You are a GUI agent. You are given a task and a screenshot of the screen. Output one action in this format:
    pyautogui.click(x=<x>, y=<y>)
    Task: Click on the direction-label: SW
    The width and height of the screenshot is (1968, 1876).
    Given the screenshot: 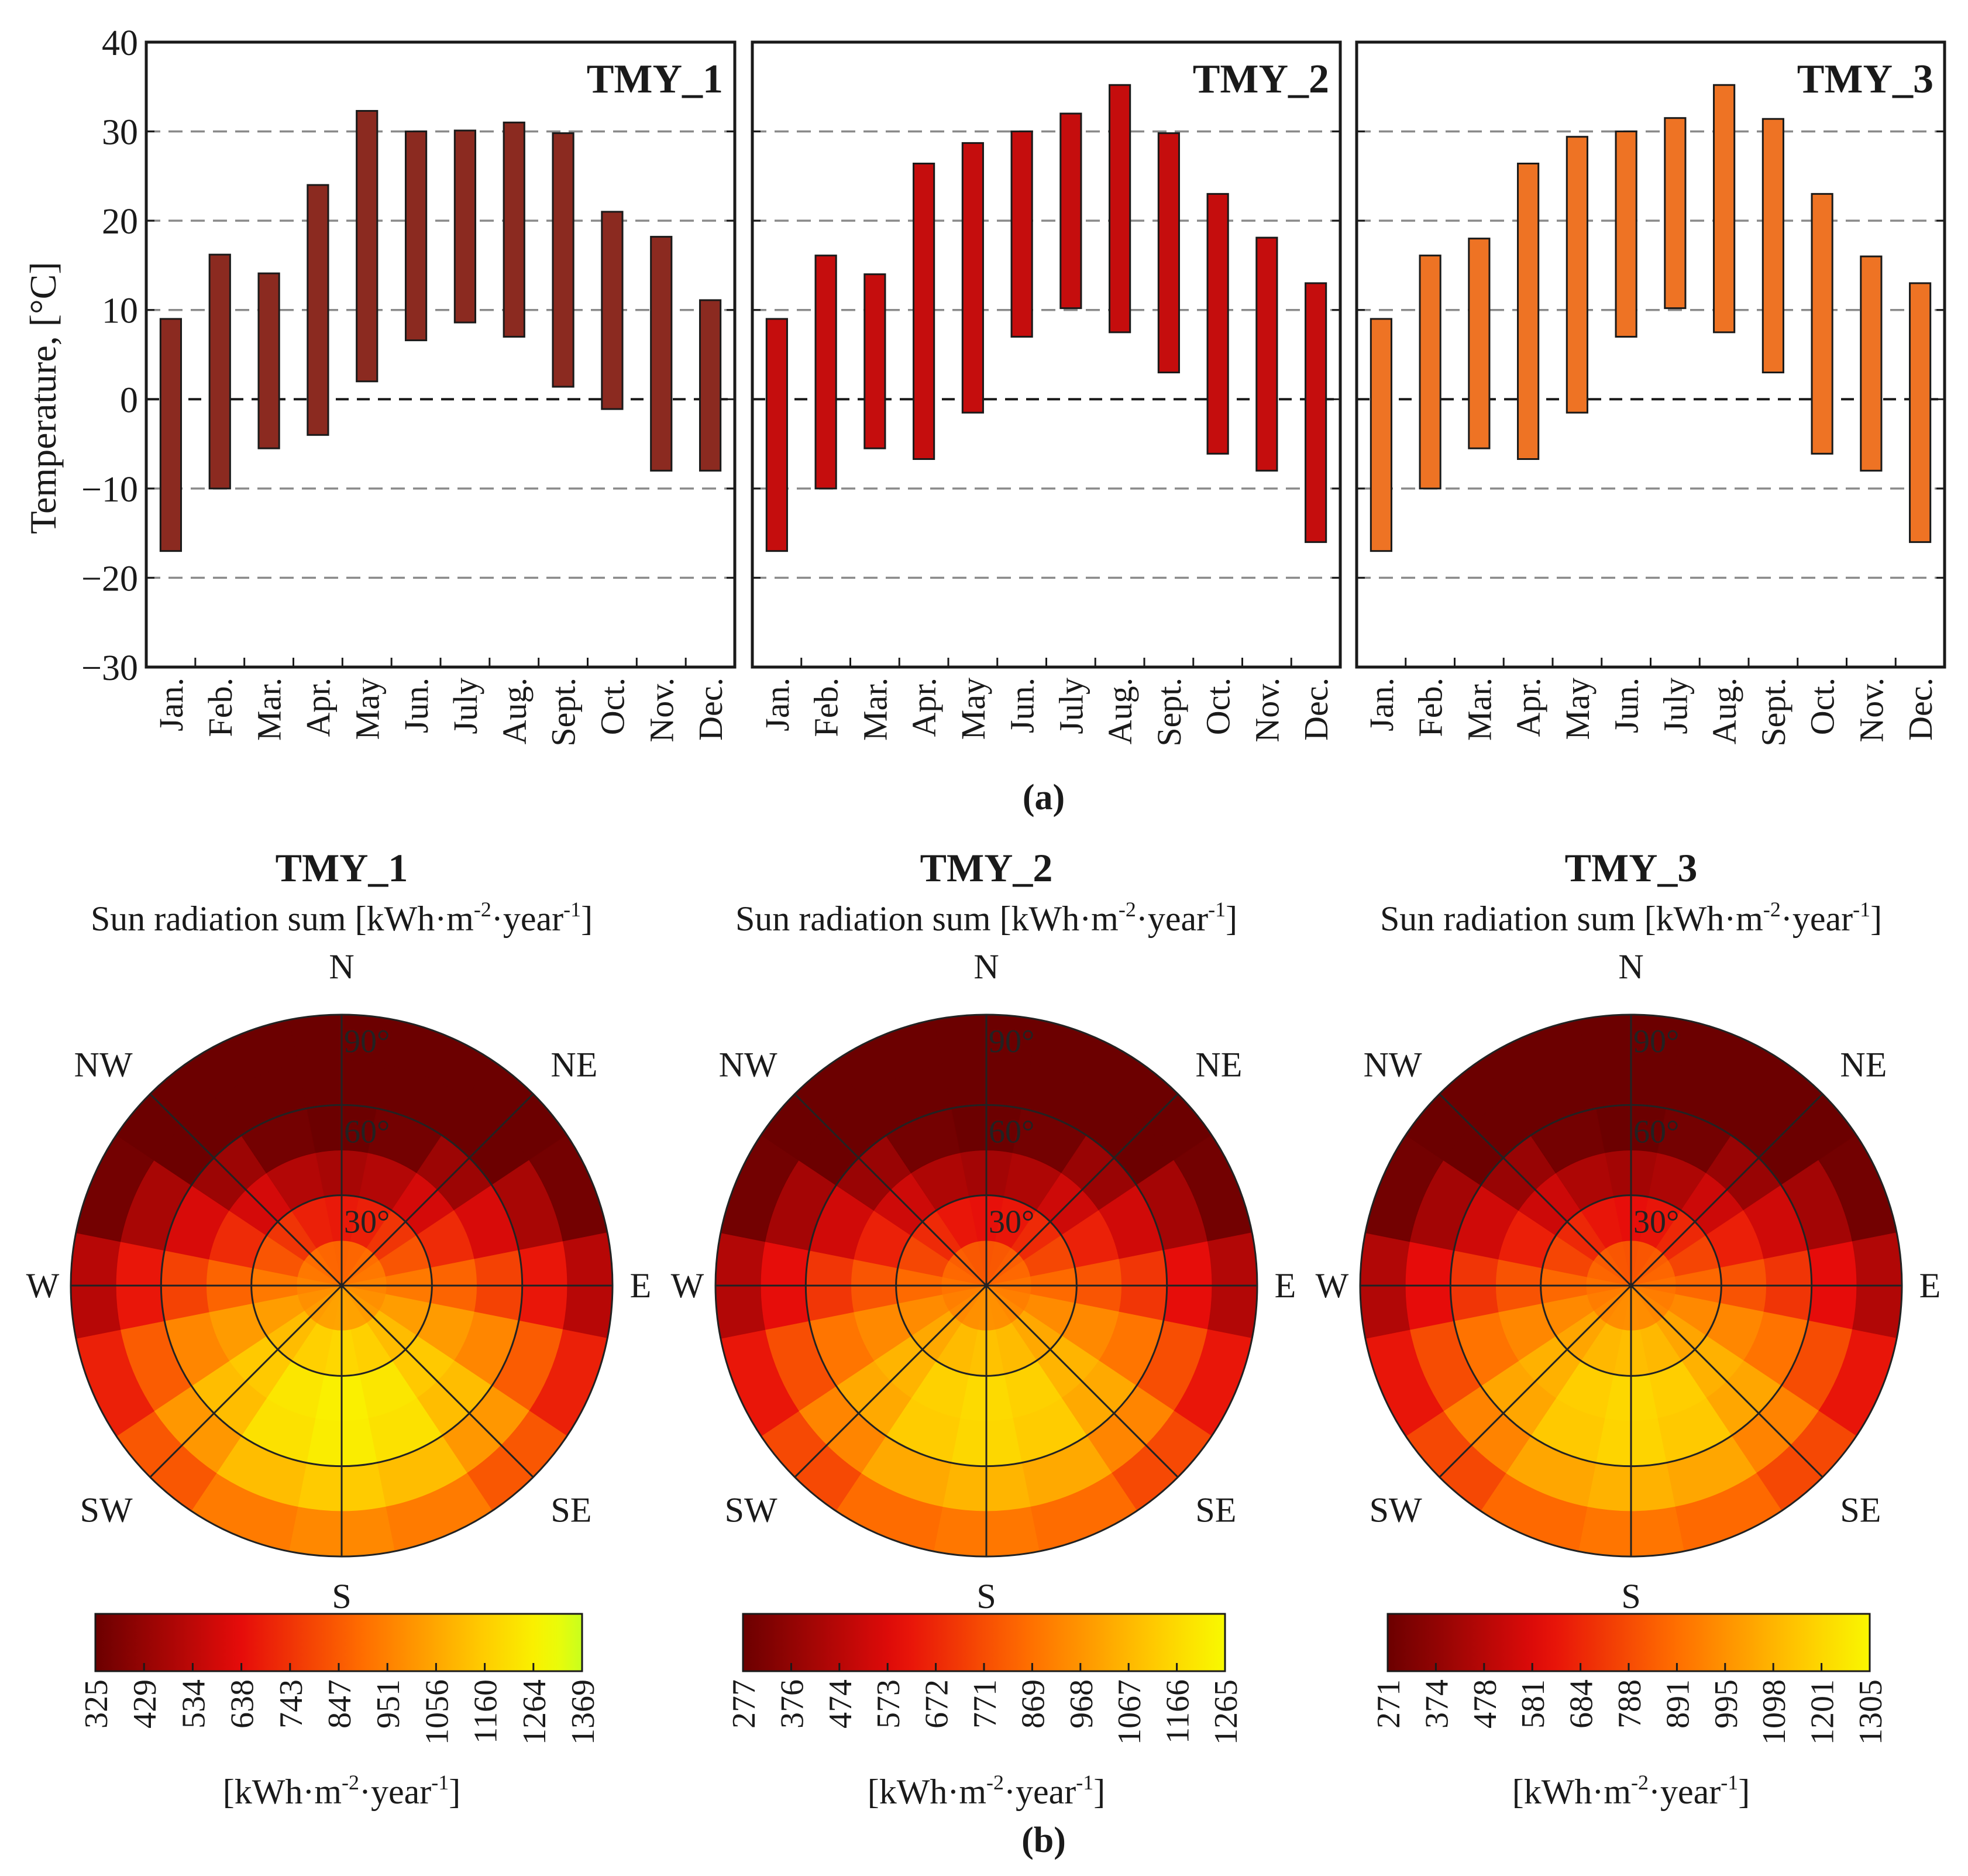 What is the action you would take?
    pyautogui.click(x=751, y=1509)
    